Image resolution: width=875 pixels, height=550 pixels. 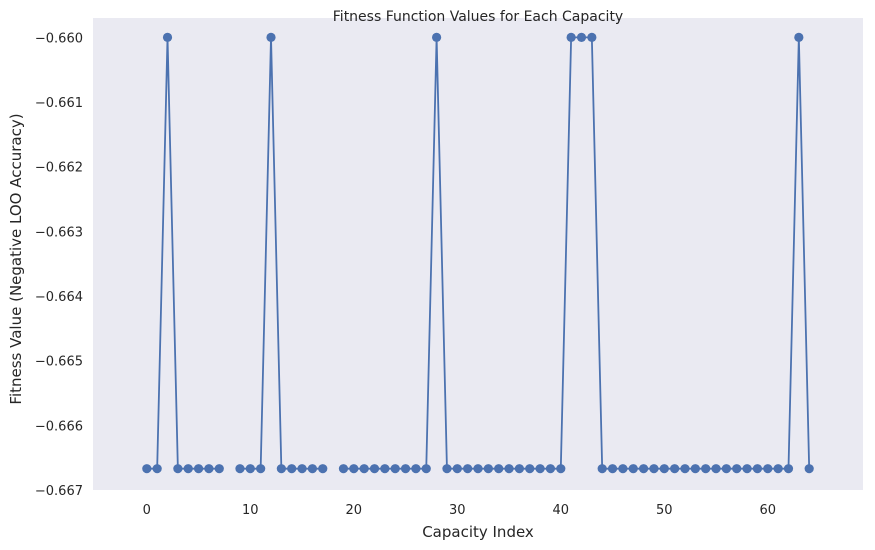 What do you see at coordinates (16, 258) in the screenshot?
I see `y-axis-label: Fitness Value (Negative LOO Accuracy)` at bounding box center [16, 258].